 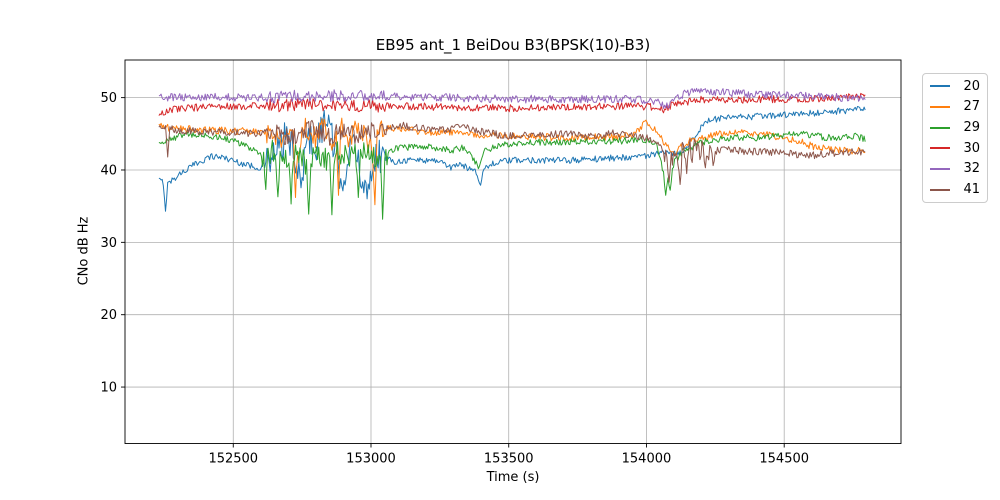 What do you see at coordinates (971, 190) in the screenshot?
I see `legend-label: 41` at bounding box center [971, 190].